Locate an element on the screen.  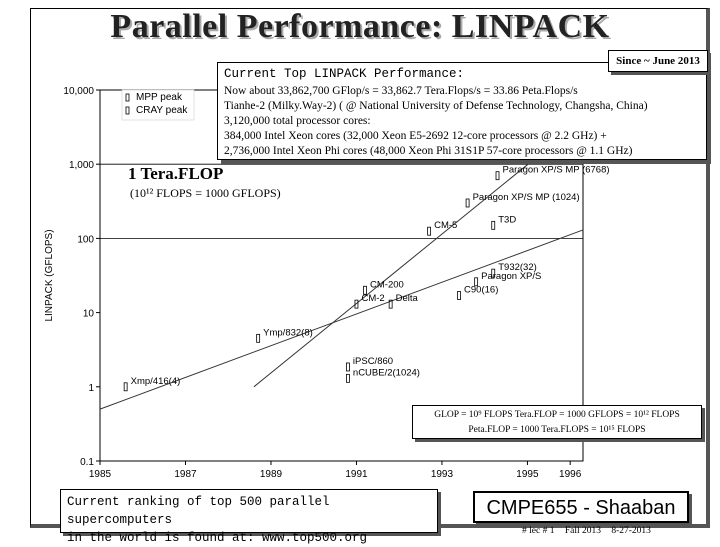
data-point-label: C90(16) is located at coordinates (481, 290).